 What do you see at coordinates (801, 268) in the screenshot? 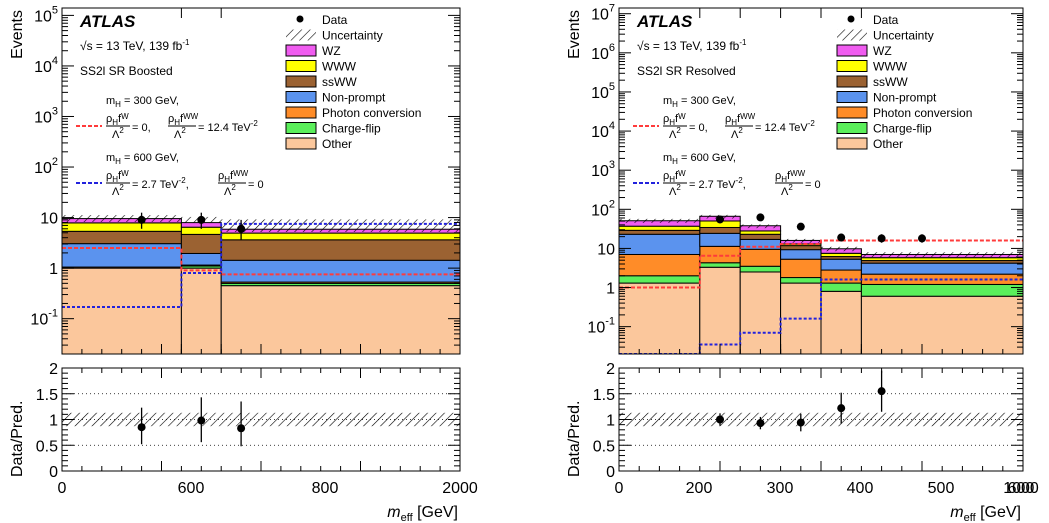
I see `stack-bar-photon-conversion-bin3` at bounding box center [801, 268].